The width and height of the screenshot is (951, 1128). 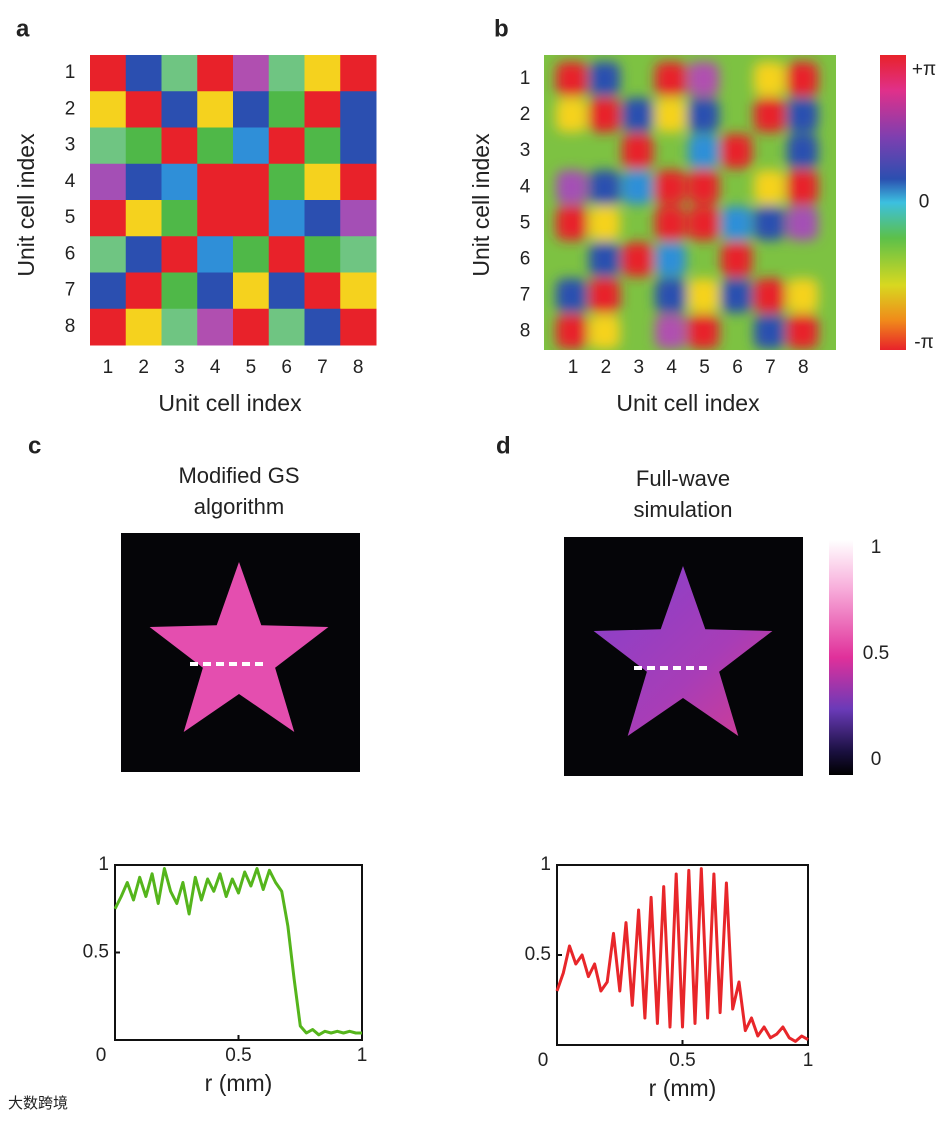 I want to click on y-tick-label: 6, so click(x=525, y=259).